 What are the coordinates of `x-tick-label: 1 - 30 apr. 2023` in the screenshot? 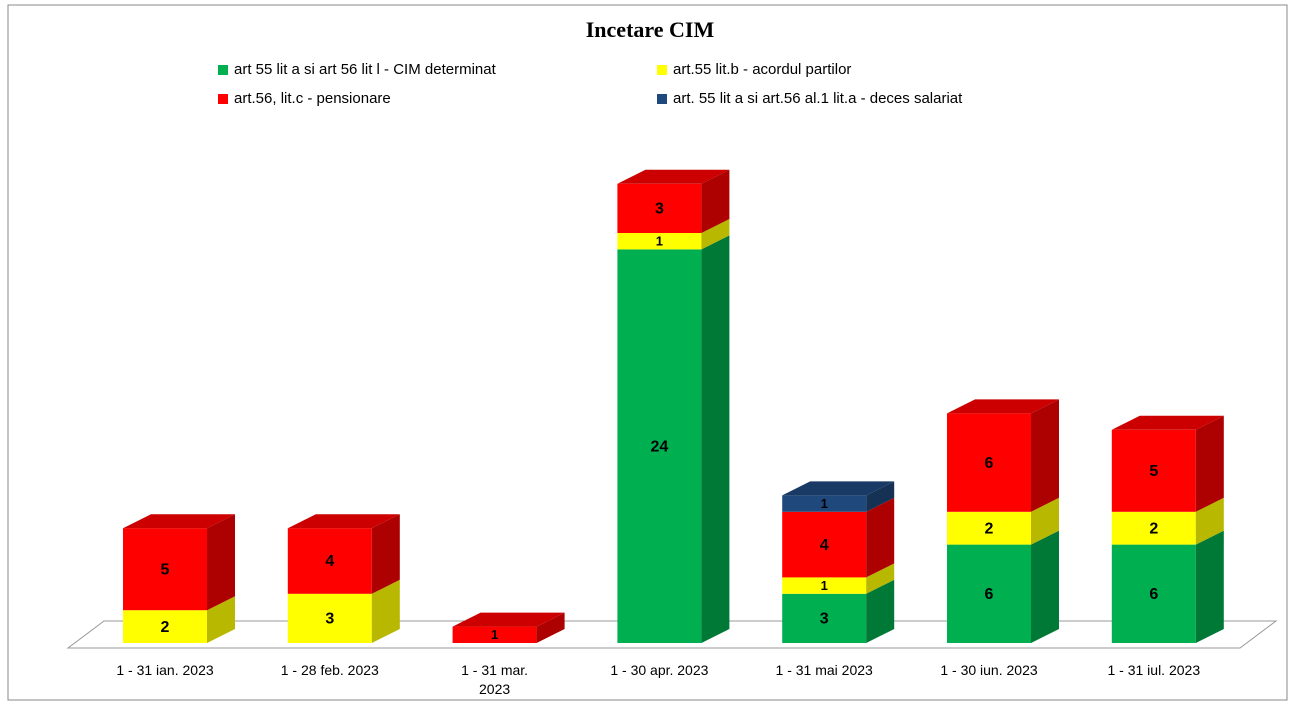 It's located at (659, 670).